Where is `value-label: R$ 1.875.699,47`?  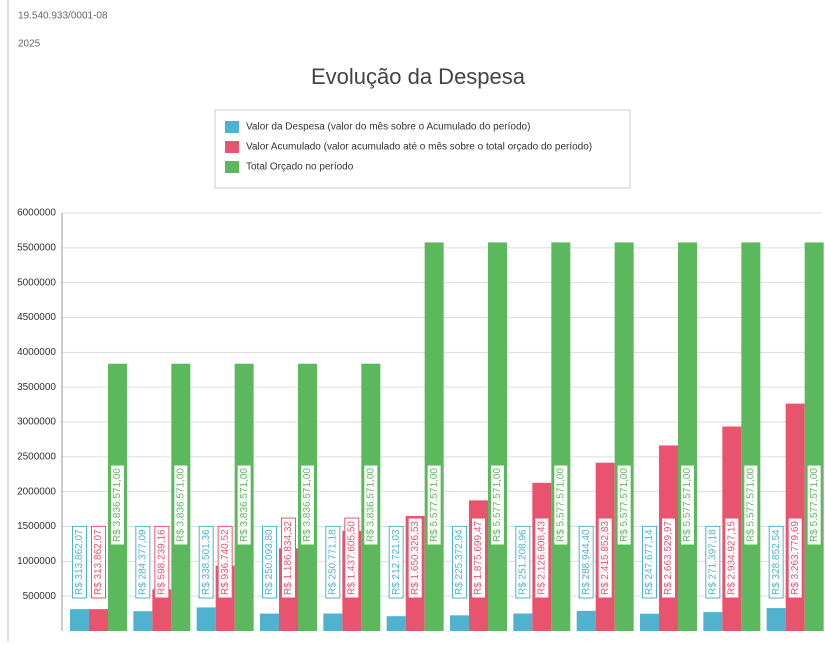
value-label: R$ 1.875.699,47 is located at coordinates (478, 558).